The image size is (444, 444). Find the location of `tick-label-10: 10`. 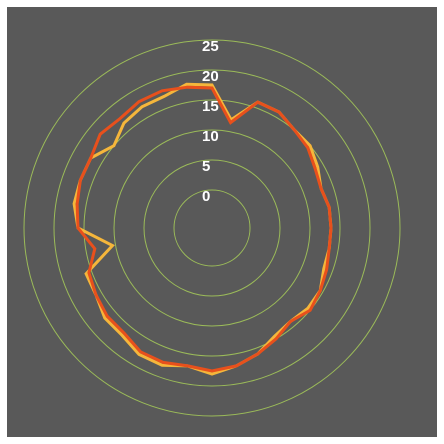

tick-label-10: 10 is located at coordinates (210, 136).